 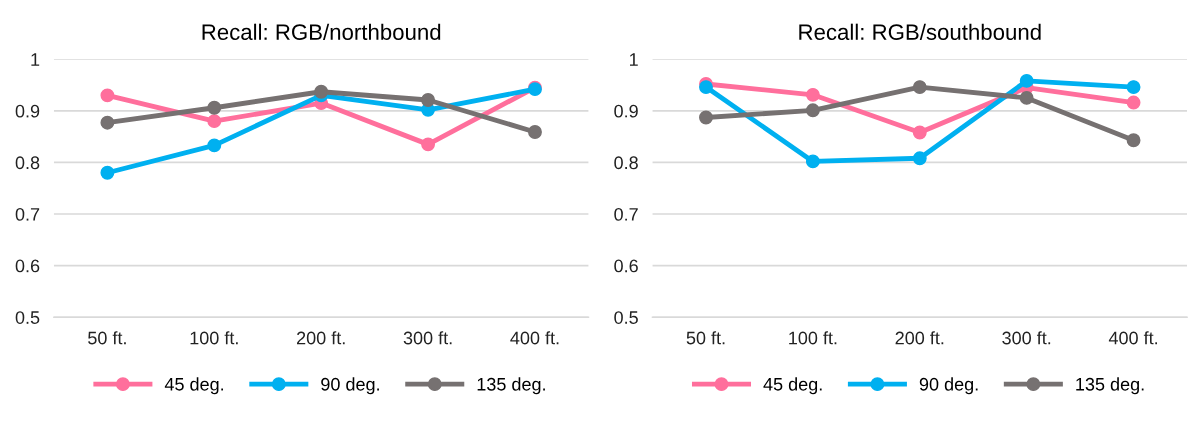 I want to click on chart-title: Recall: RGB/southbound, so click(x=920, y=31).